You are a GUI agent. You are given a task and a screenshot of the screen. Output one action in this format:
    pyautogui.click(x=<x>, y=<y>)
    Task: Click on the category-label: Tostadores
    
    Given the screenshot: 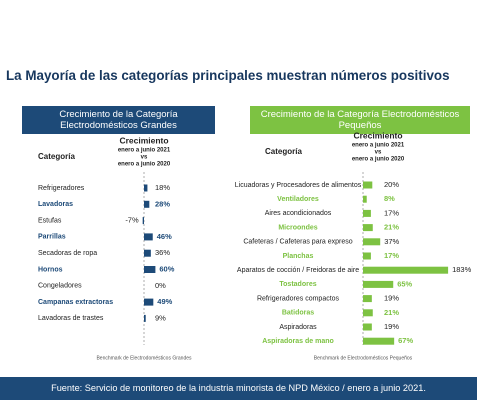 What is the action you would take?
    pyautogui.click(x=297, y=284)
    